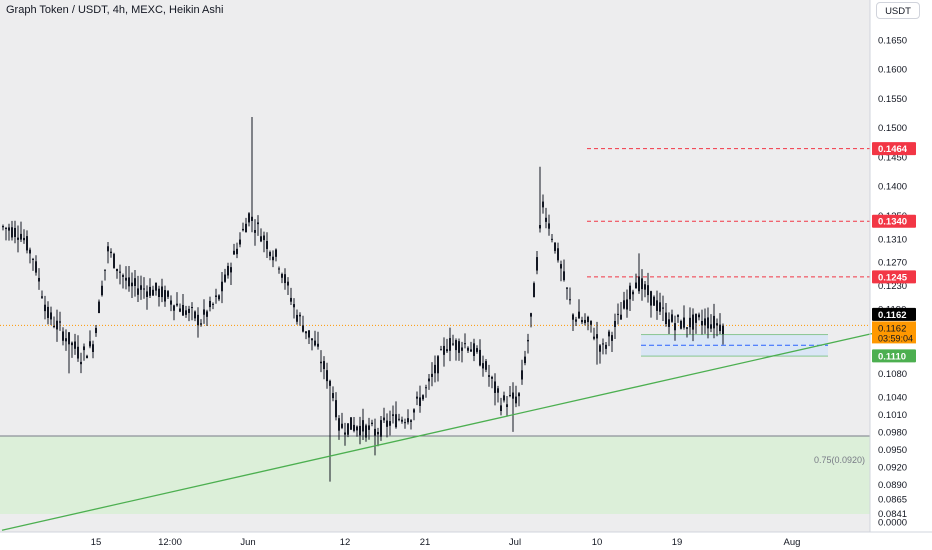 This screenshot has width=932, height=550. Describe the element at coordinates (892, 500) in the screenshot. I see `price-tick-label: 0.0865` at that location.